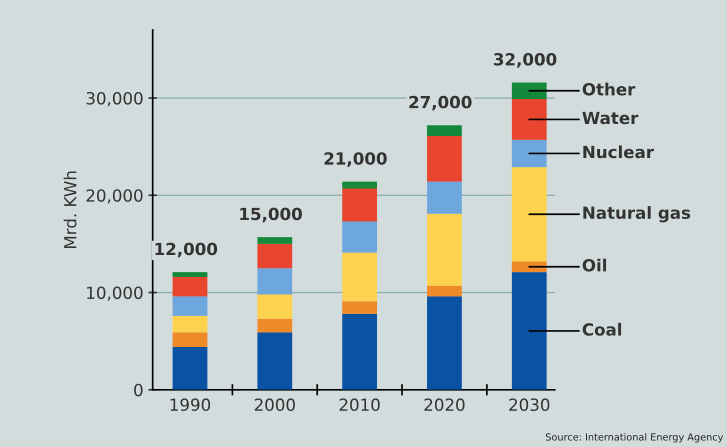 This screenshot has width=727, height=447. What do you see at coordinates (114, 99) in the screenshot?
I see `y-tick-label: 30,000` at bounding box center [114, 99].